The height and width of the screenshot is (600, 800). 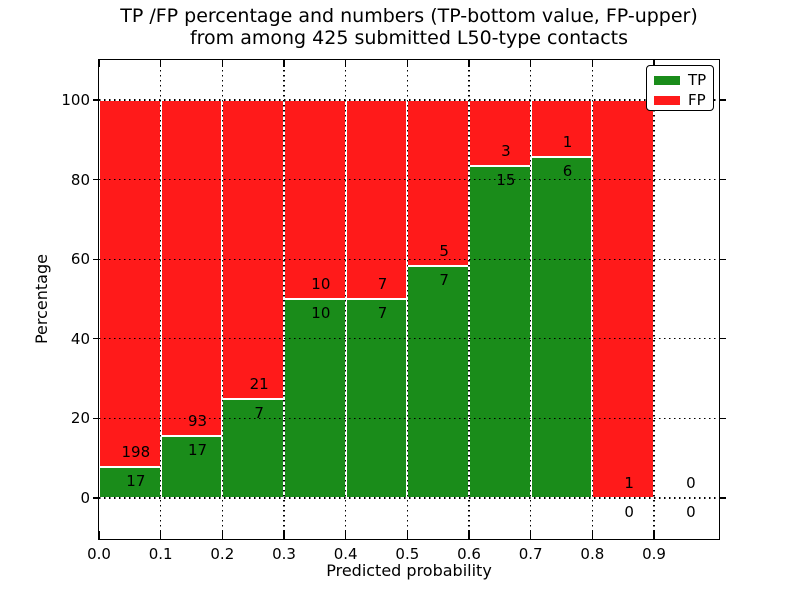 I want to click on x-axis-label: Predicted probability, so click(x=409, y=570).